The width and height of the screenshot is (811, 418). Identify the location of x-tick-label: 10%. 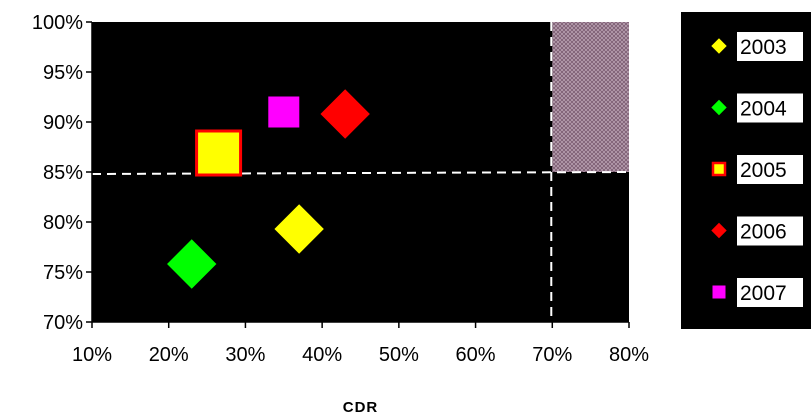
(92, 355).